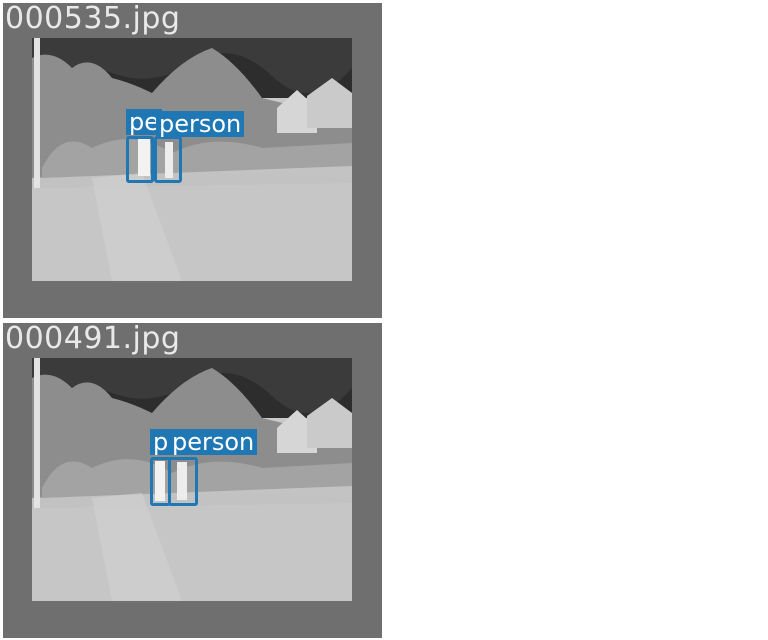 The height and width of the screenshot is (640, 768). Describe the element at coordinates (93, 338) in the screenshot. I see `image-filename: 000491.jpg` at that location.